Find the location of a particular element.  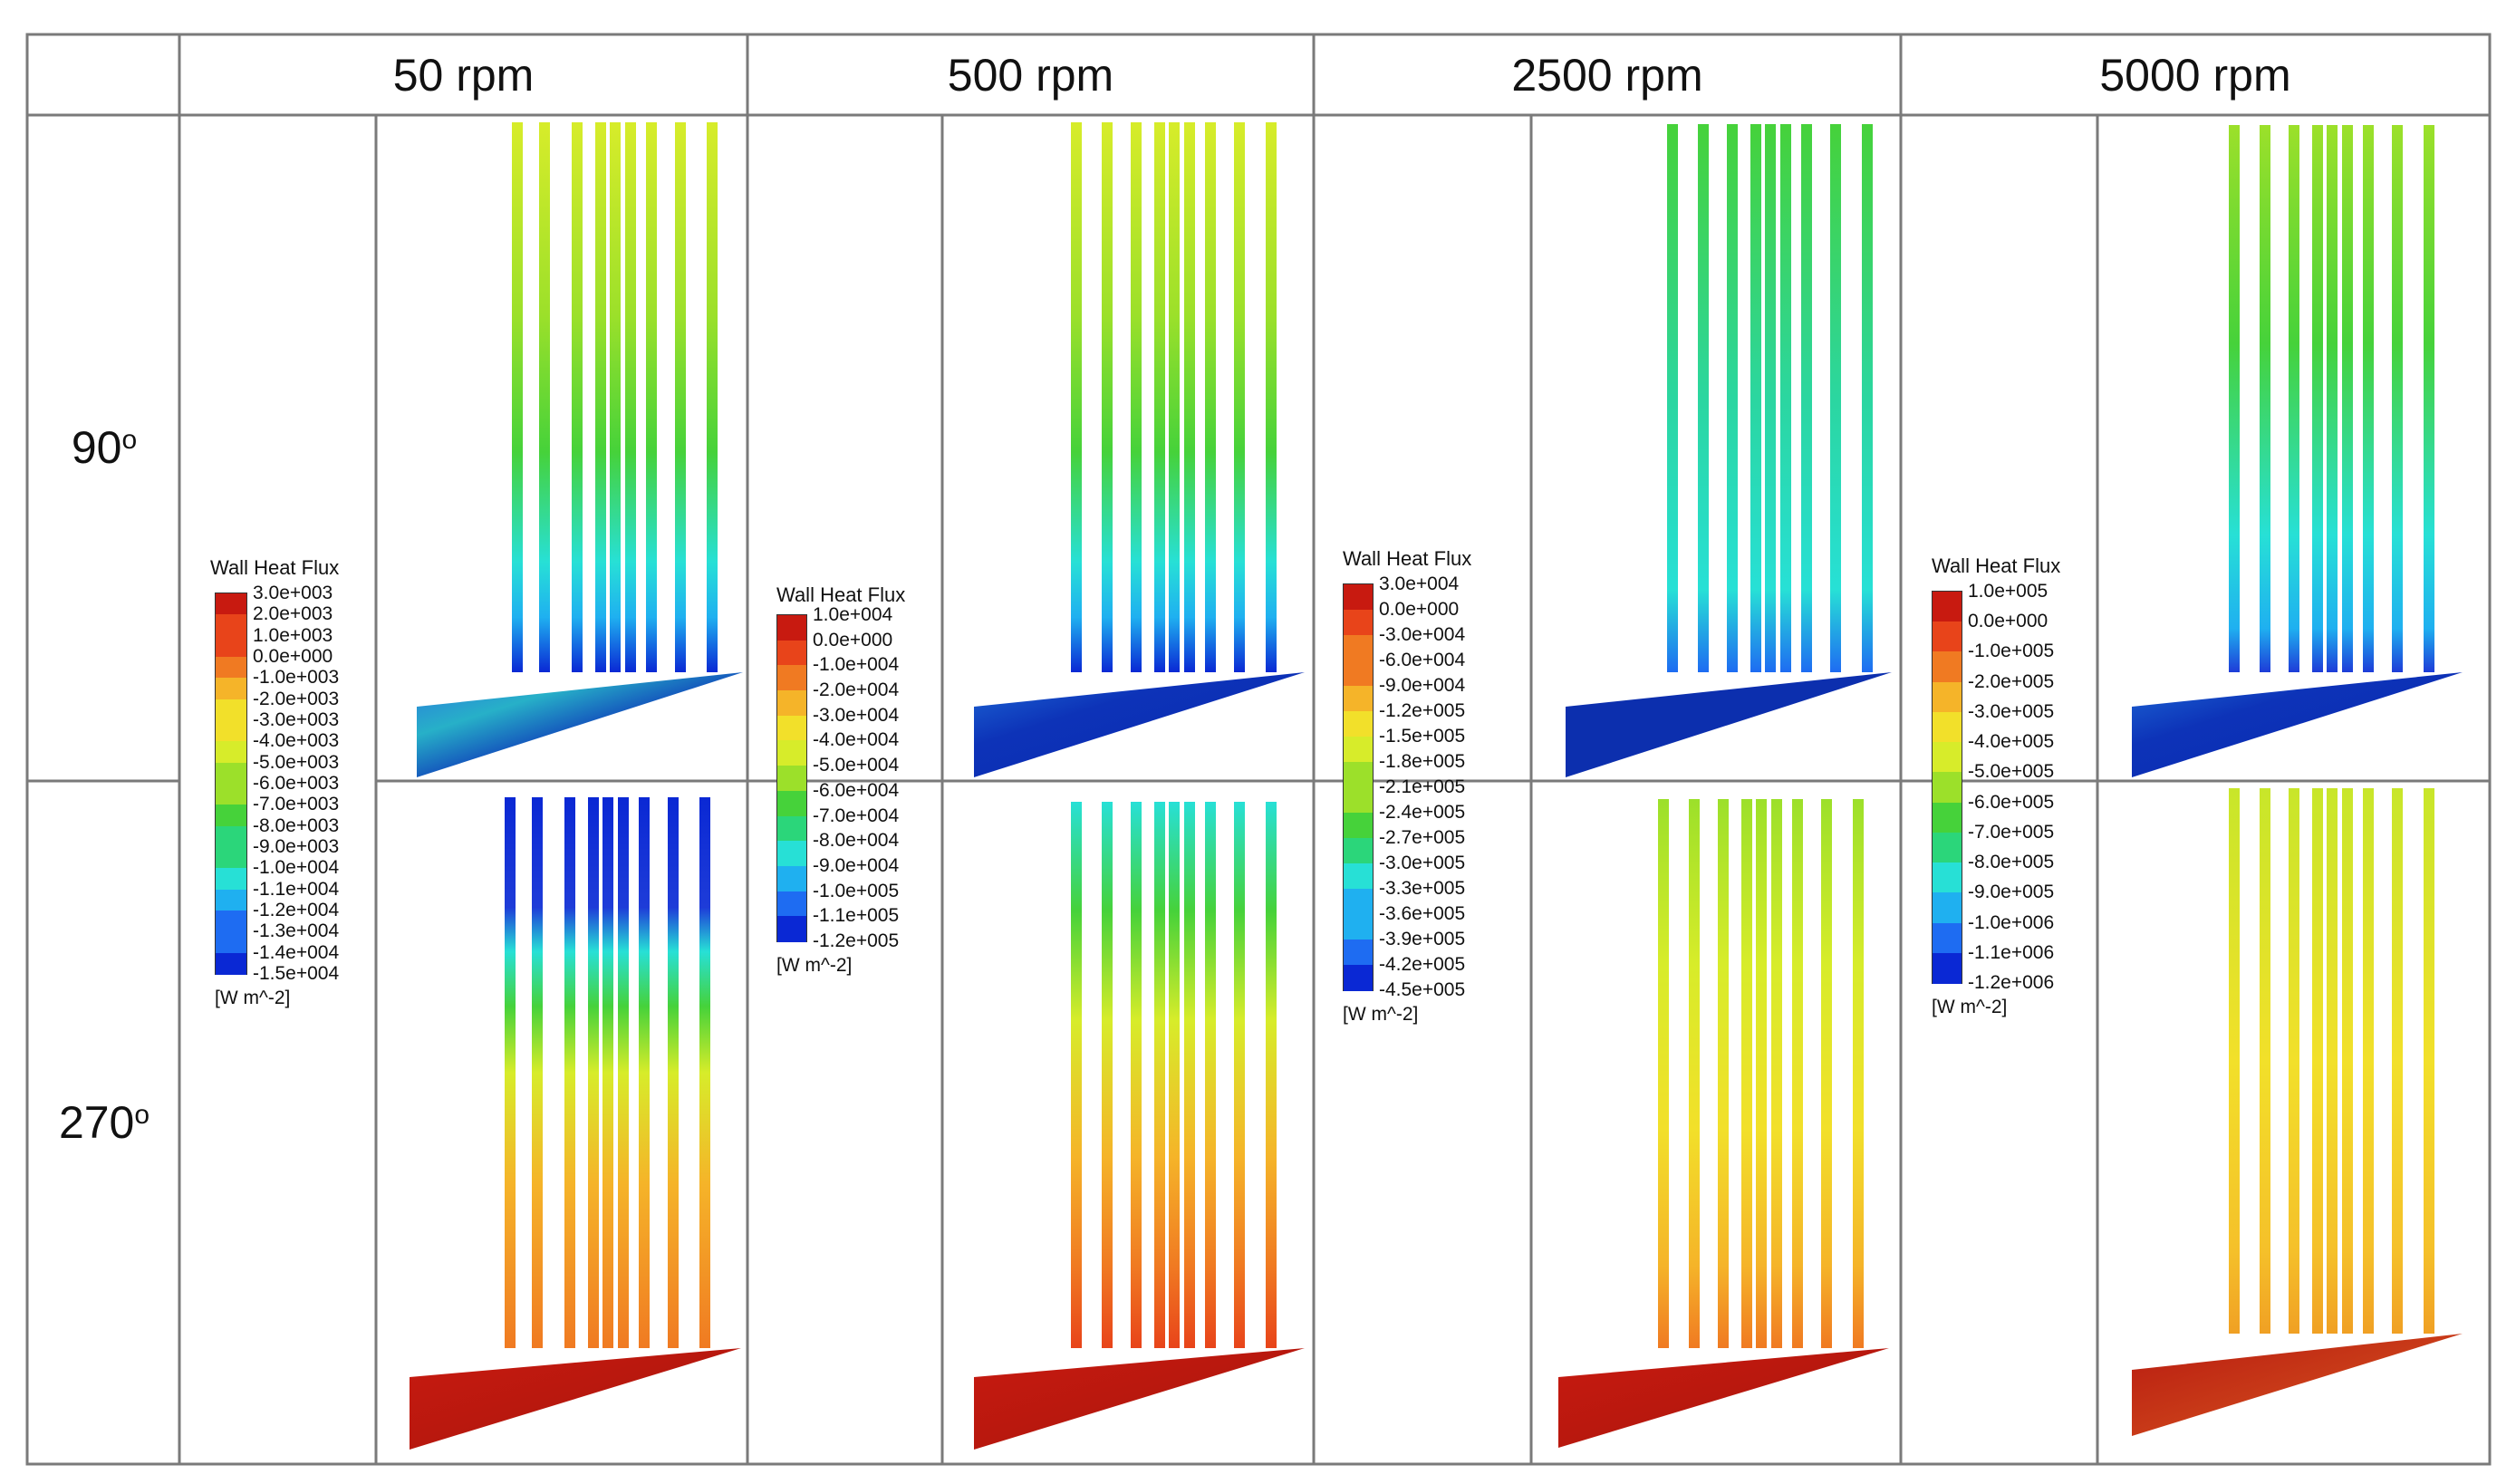

render-2500rpm-90deg is located at coordinates (1729, 451).